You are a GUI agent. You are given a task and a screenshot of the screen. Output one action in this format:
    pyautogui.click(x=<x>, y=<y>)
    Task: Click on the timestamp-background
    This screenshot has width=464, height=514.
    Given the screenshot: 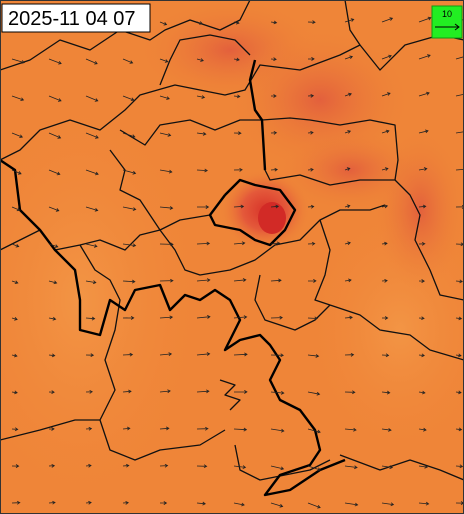 What is the action you would take?
    pyautogui.click(x=76, y=18)
    